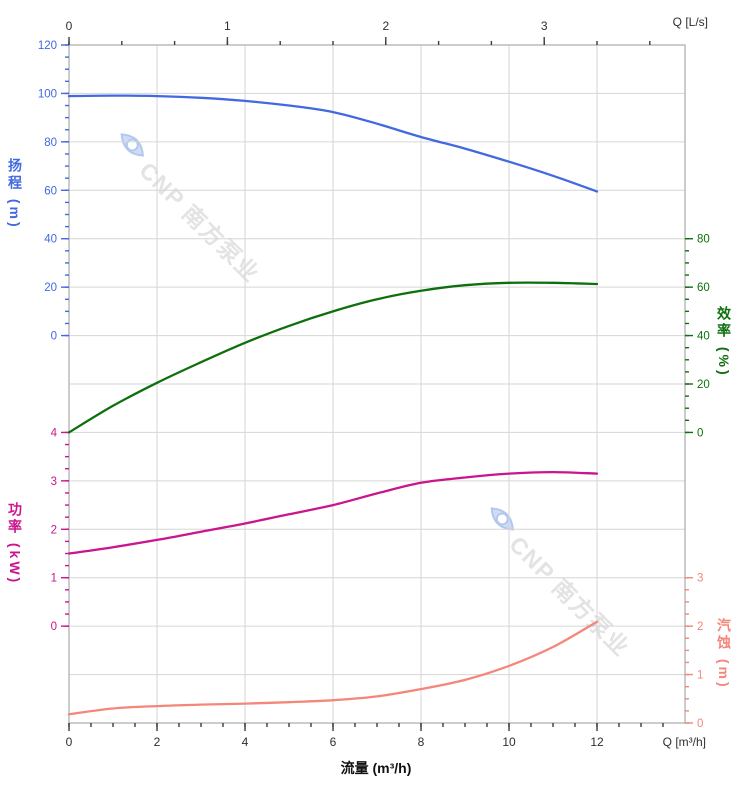  Describe the element at coordinates (132, 145) in the screenshot. I see `watermark-logo-icon` at that location.